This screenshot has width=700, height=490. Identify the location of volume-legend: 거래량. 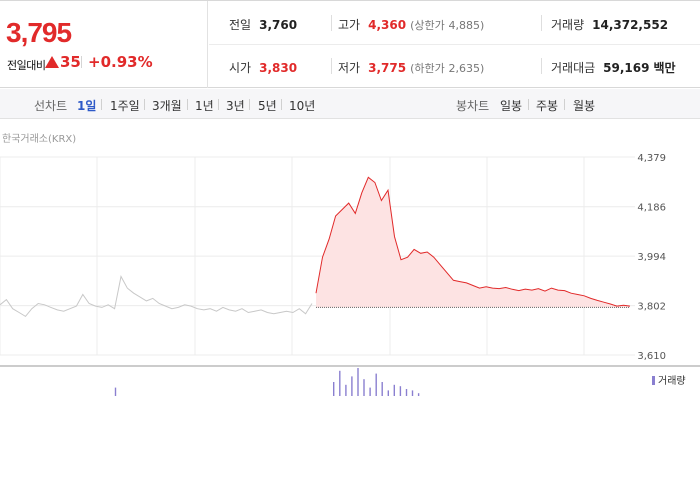
(669, 379).